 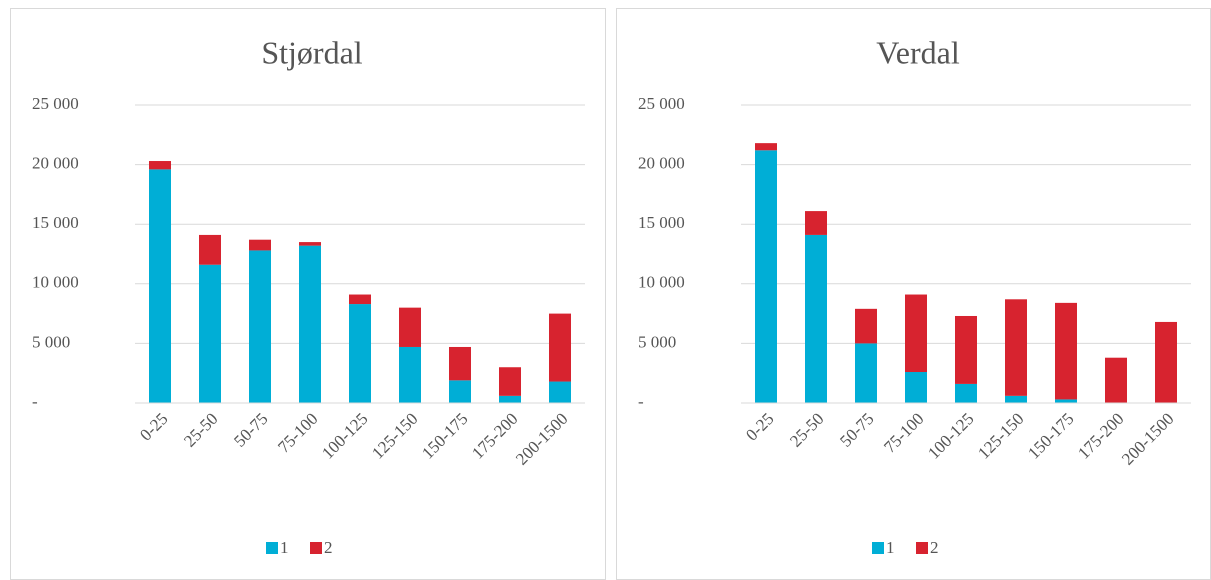 I want to click on chart-title: Verdal, so click(x=918, y=52).